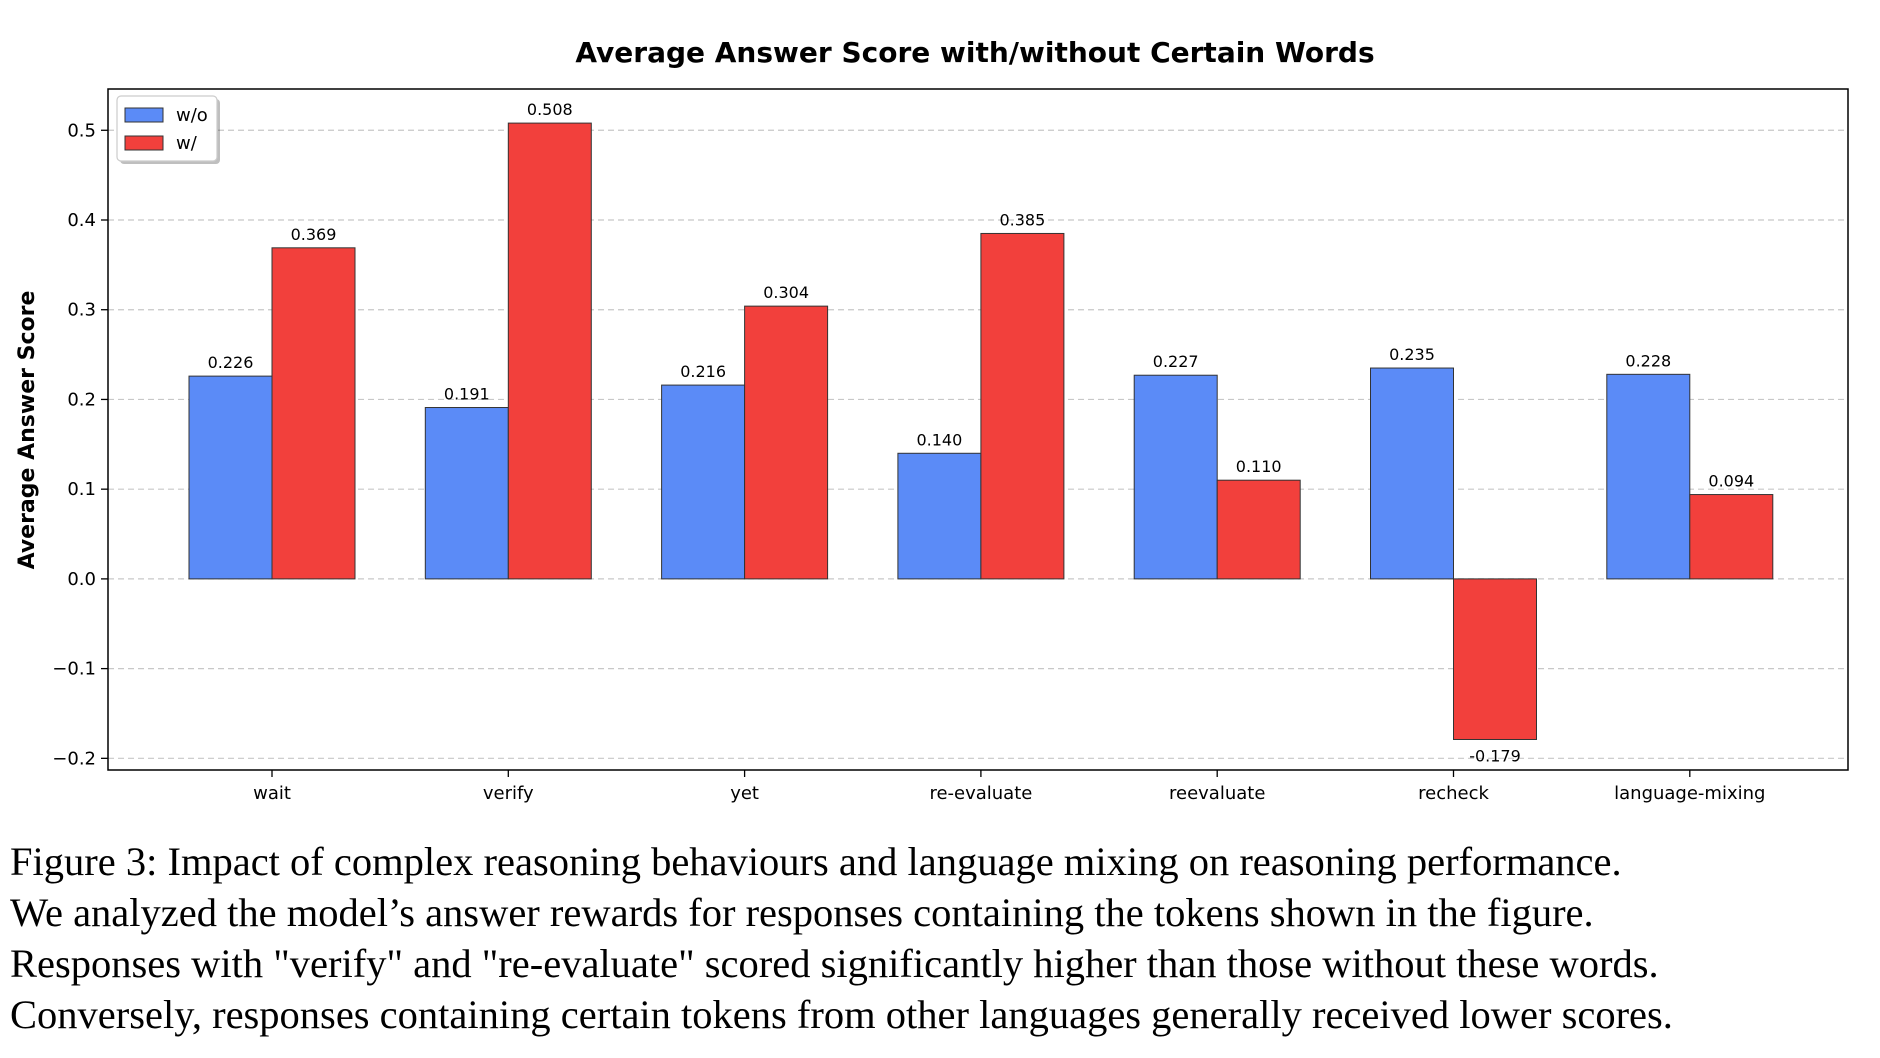  What do you see at coordinates (1022, 406) in the screenshot?
I see `bar-w-re-evaluate` at bounding box center [1022, 406].